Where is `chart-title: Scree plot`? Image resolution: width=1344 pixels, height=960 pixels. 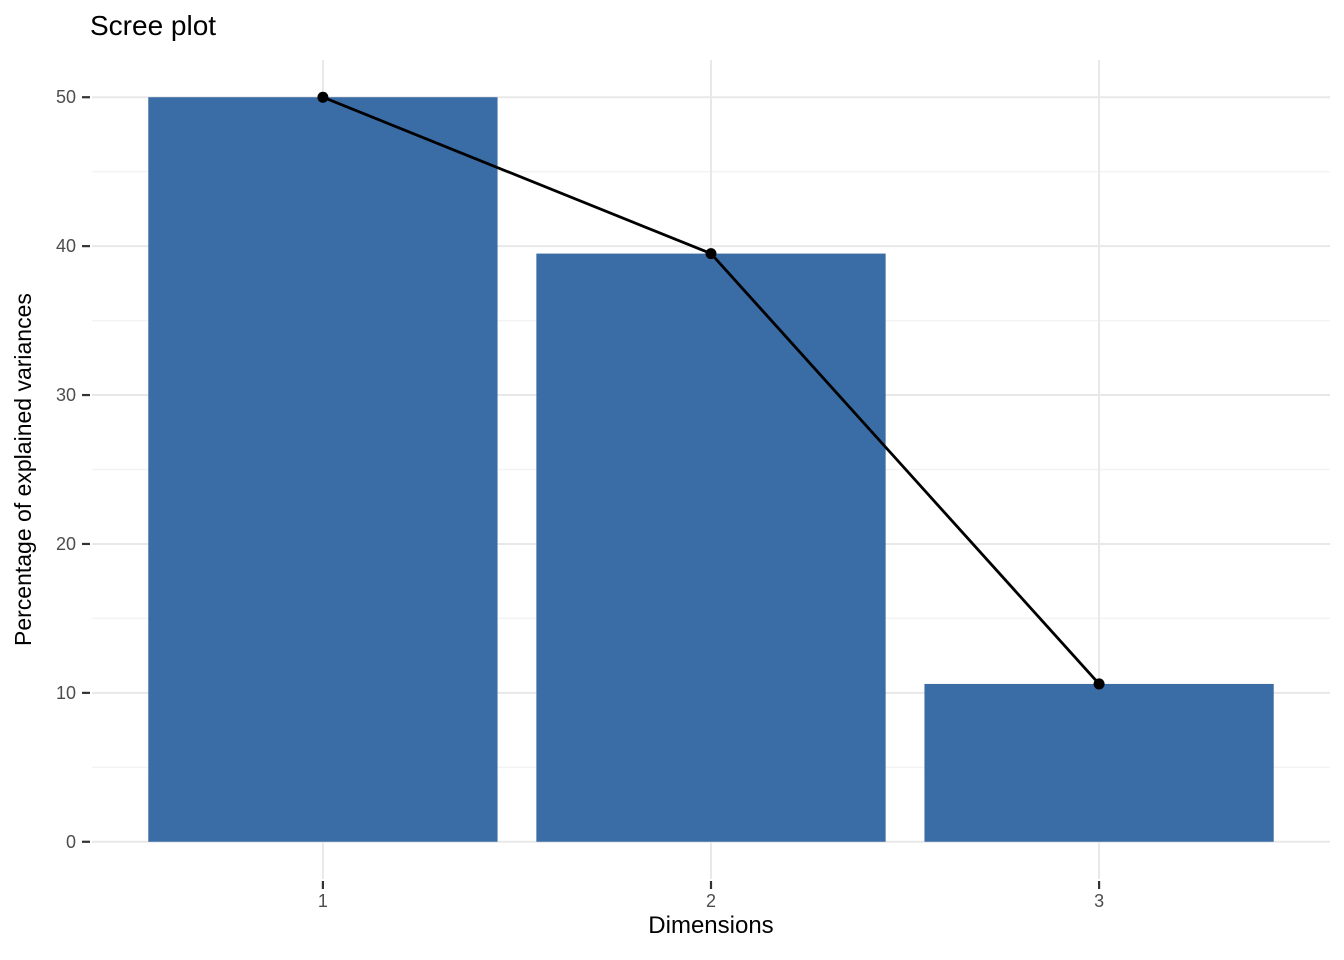 chart-title: Scree plot is located at coordinates (153, 25).